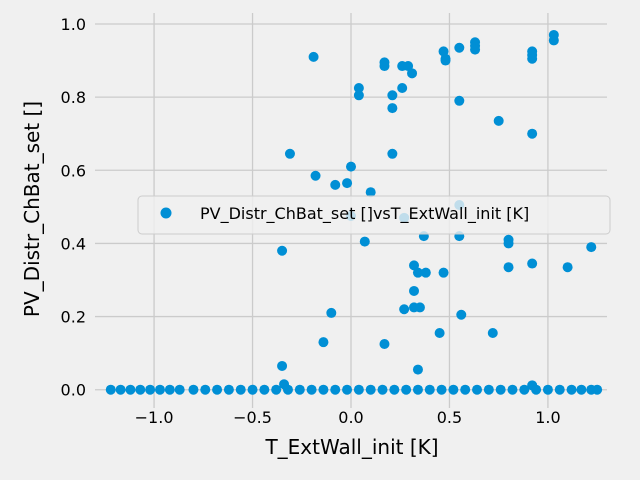  I want to click on x-tick-label: 0.5, so click(449, 417).